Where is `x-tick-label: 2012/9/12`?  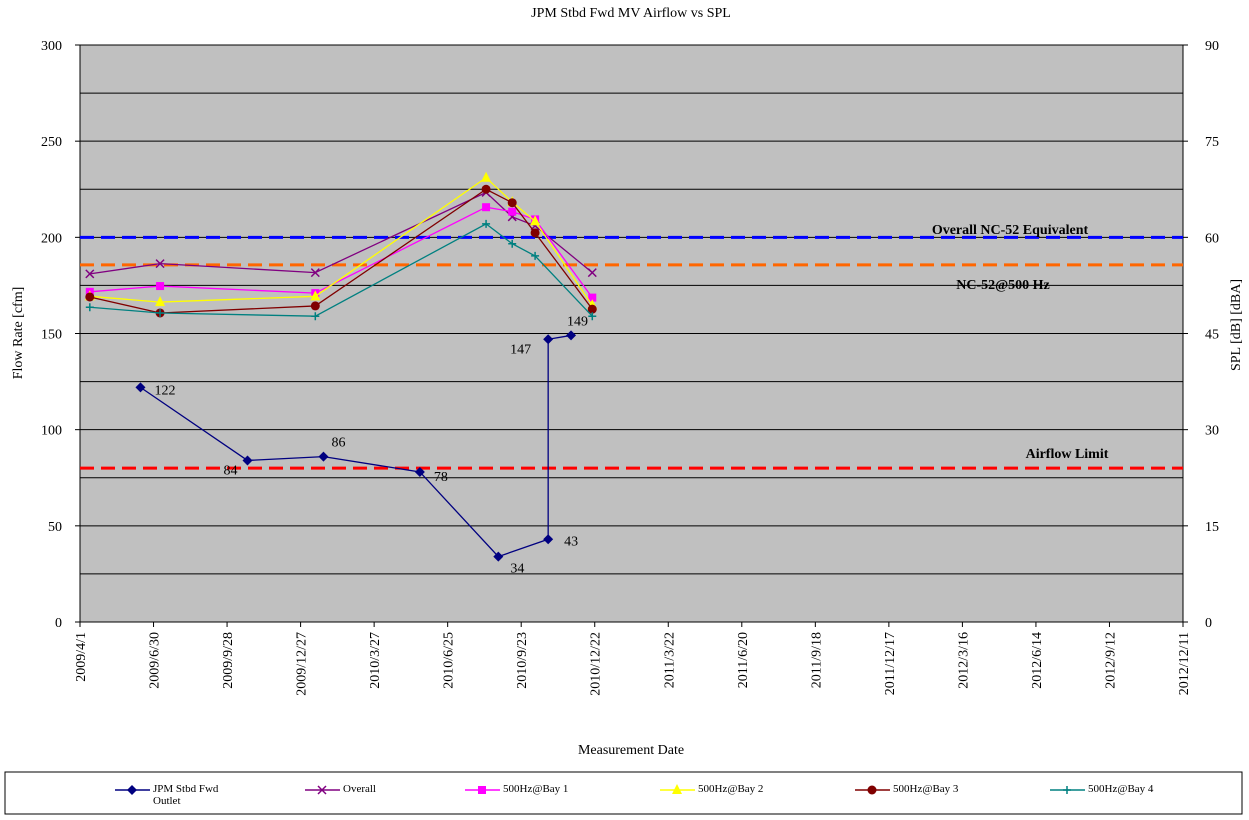
x-tick-label: 2012/9/12 is located at coordinates (1110, 660).